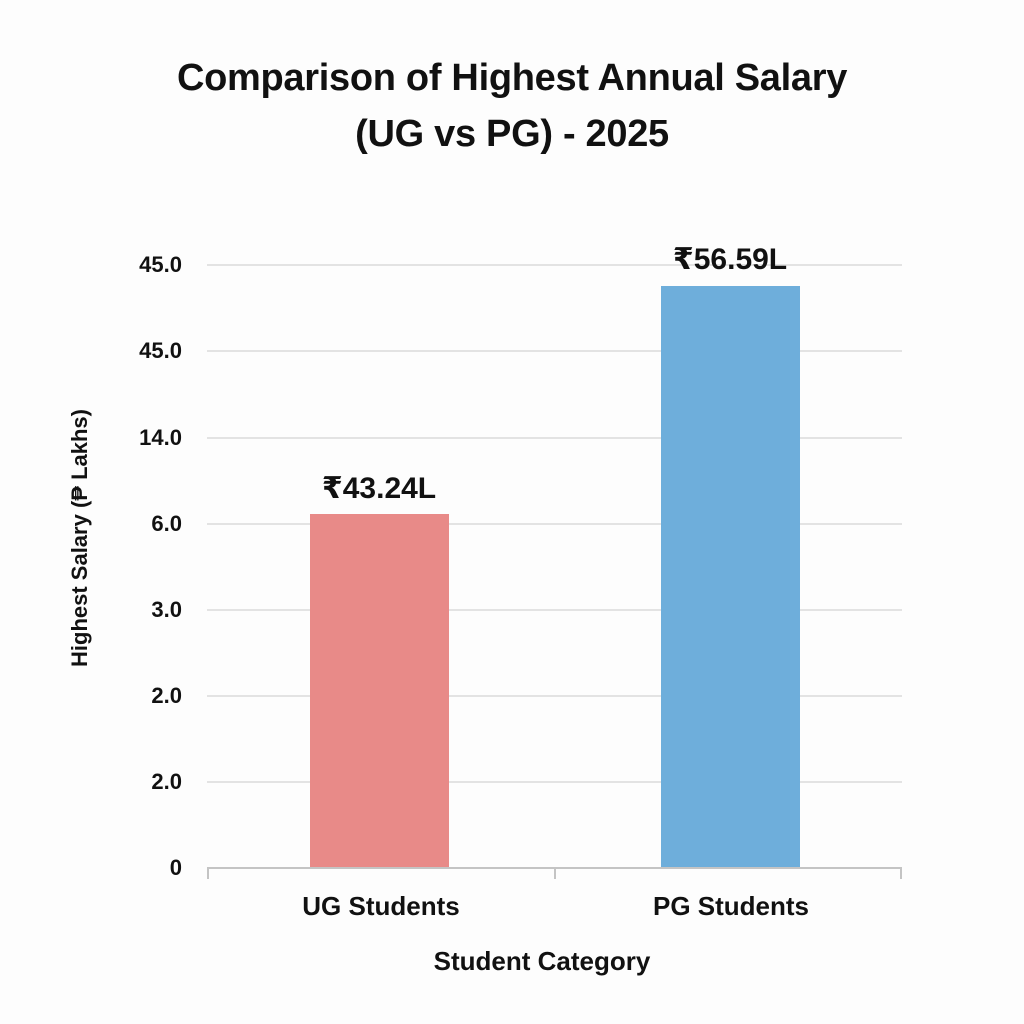 The image size is (1024, 1024). Describe the element at coordinates (381, 906) in the screenshot. I see `x-tick-label-ug: UG Students` at that location.